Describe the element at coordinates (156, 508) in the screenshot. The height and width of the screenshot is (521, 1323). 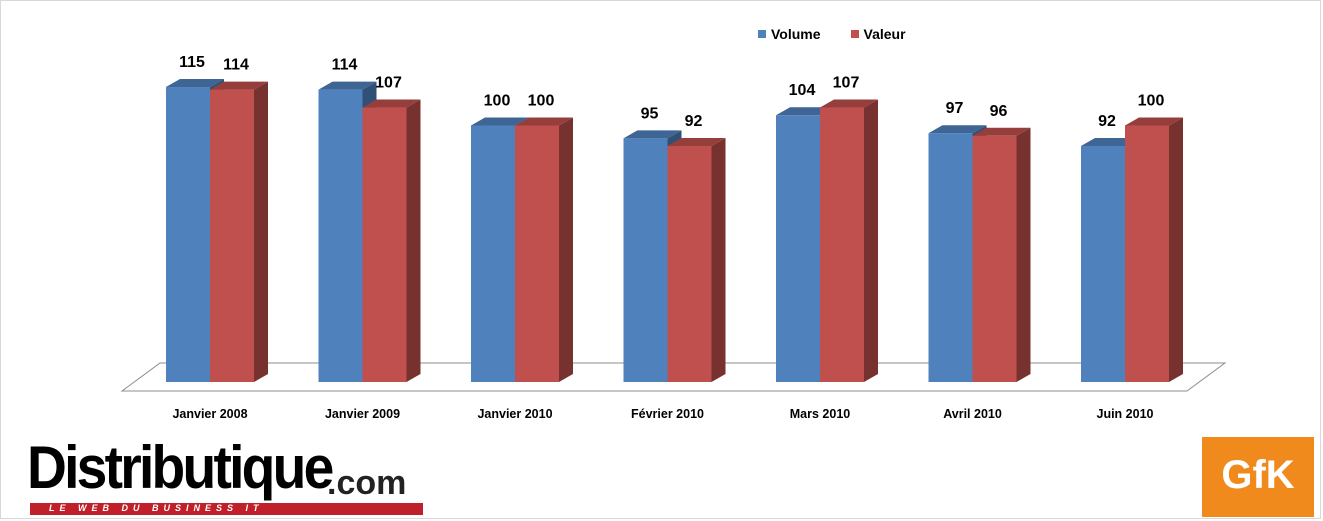
I see `distributique-logo-tagline: LE WEB DU BUSINESS IT` at that location.